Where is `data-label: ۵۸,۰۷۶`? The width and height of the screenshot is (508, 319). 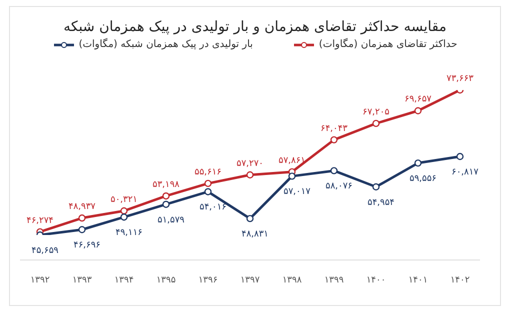 data-label: ۵۸,۰۷۶ is located at coordinates (339, 187).